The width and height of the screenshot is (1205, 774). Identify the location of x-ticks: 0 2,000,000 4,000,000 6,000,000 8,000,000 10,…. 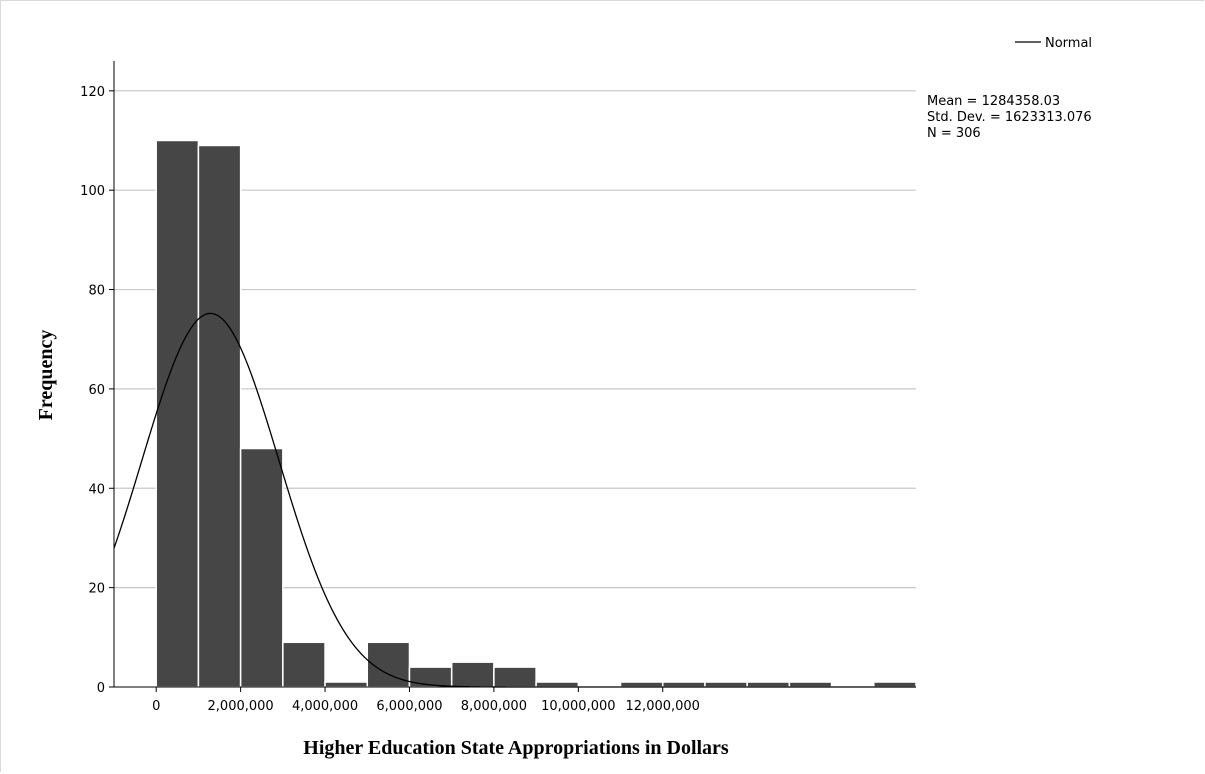
(426, 700).